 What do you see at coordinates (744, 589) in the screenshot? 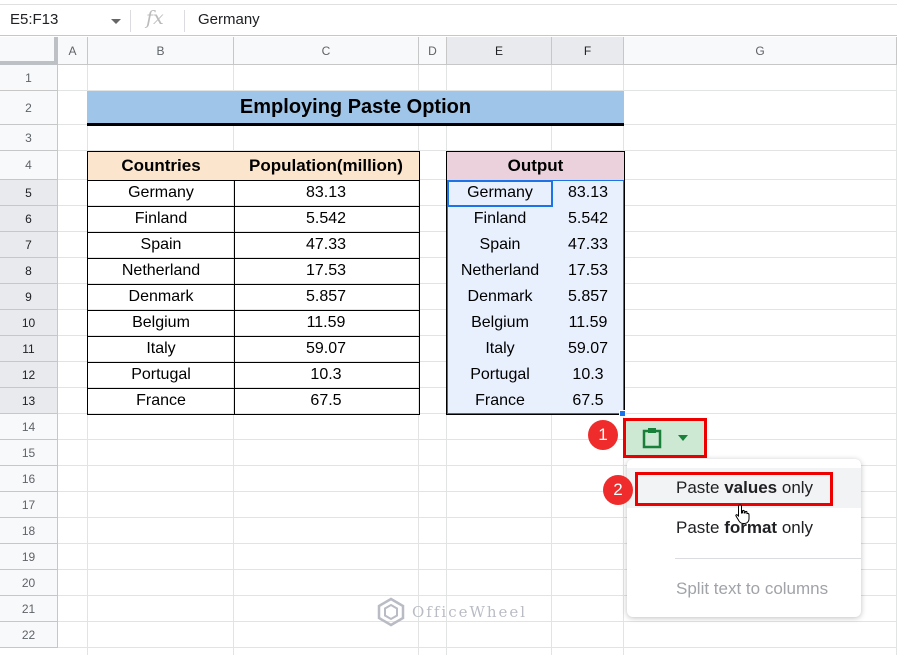
I see `menu-item-split-text-to-columns: Split text to columns` at bounding box center [744, 589].